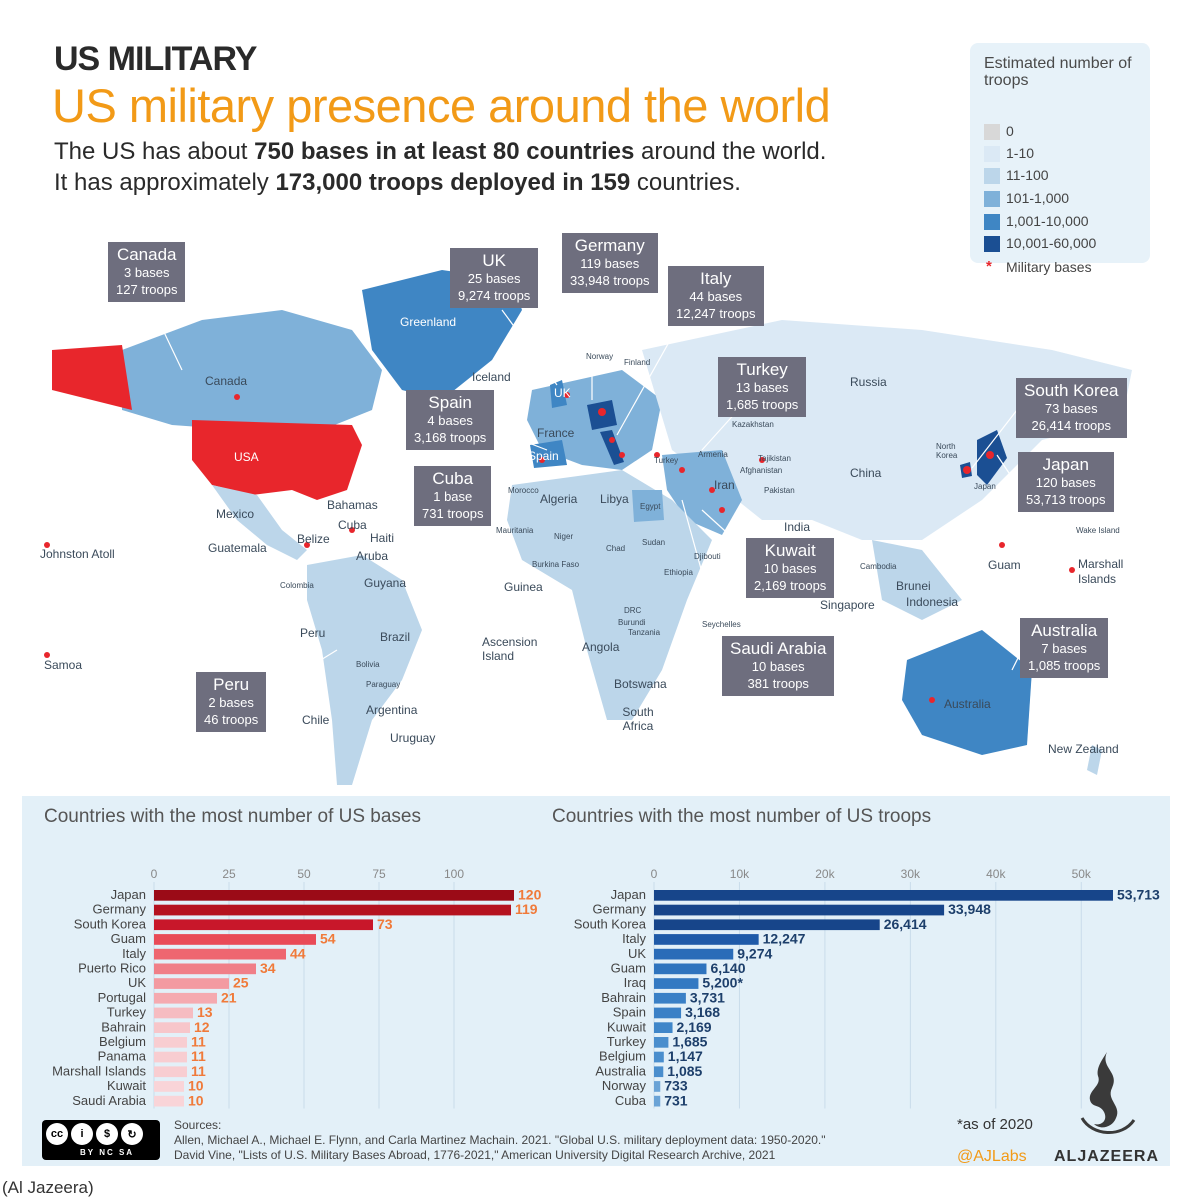 This screenshot has height=1200, width=1192. I want to click on ajlabs-handle: @AJLabs, so click(992, 1156).